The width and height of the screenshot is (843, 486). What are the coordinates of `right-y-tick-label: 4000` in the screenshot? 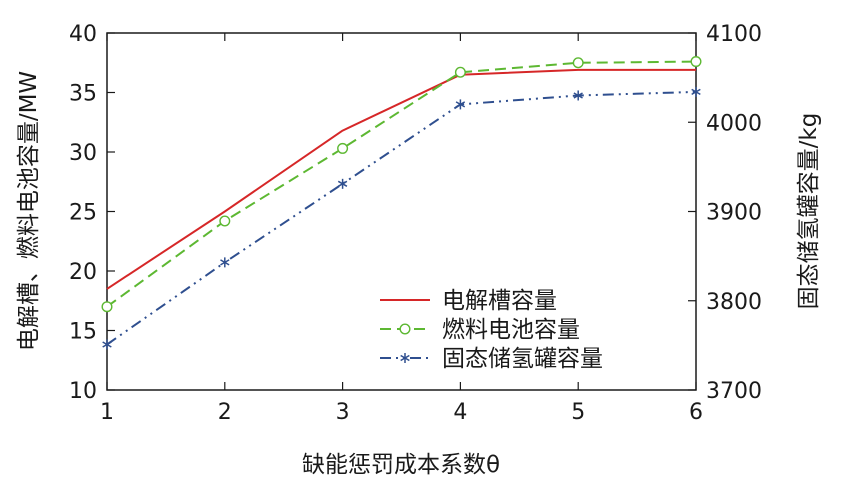 It's located at (734, 123).